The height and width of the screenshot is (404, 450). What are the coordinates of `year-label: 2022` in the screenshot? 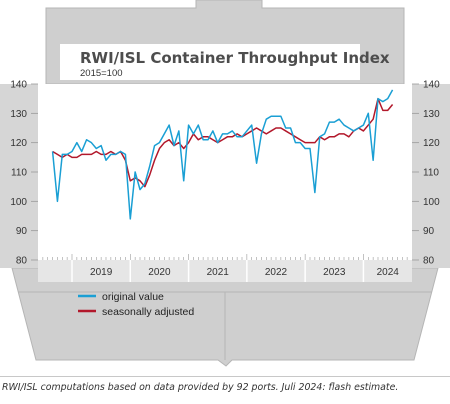 It's located at (276, 272).